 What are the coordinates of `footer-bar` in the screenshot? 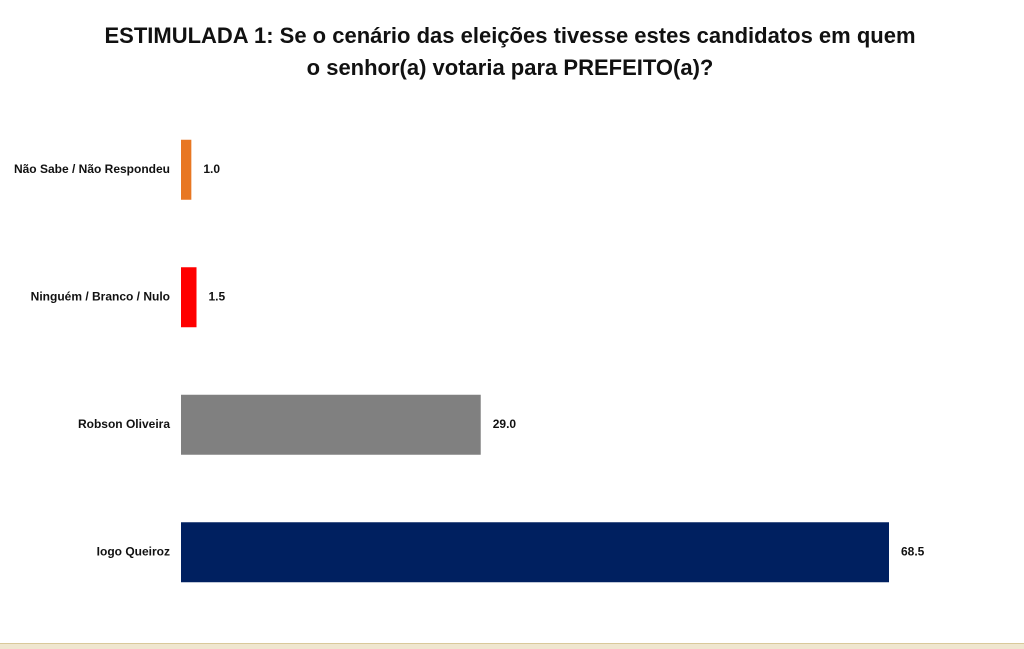 It's located at (512, 646).